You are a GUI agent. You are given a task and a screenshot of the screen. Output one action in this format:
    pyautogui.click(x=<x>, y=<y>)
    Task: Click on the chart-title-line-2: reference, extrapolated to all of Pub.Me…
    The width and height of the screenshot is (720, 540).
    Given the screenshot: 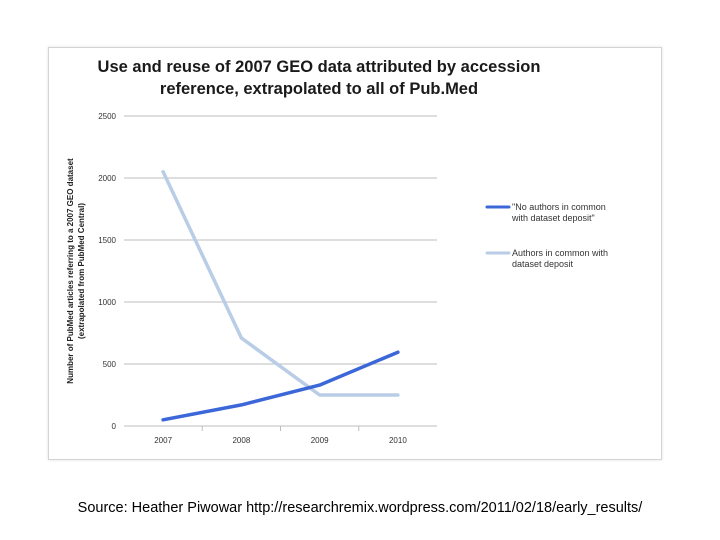 What is the action you would take?
    pyautogui.click(x=319, y=89)
    